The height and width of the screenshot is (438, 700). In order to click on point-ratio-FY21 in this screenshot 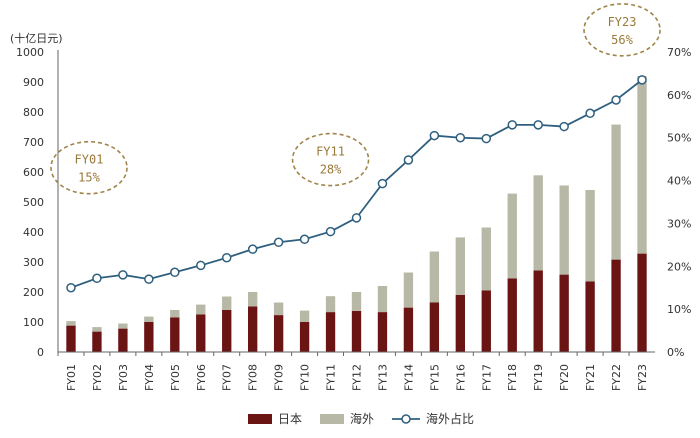, I will do `click(590, 113)`.